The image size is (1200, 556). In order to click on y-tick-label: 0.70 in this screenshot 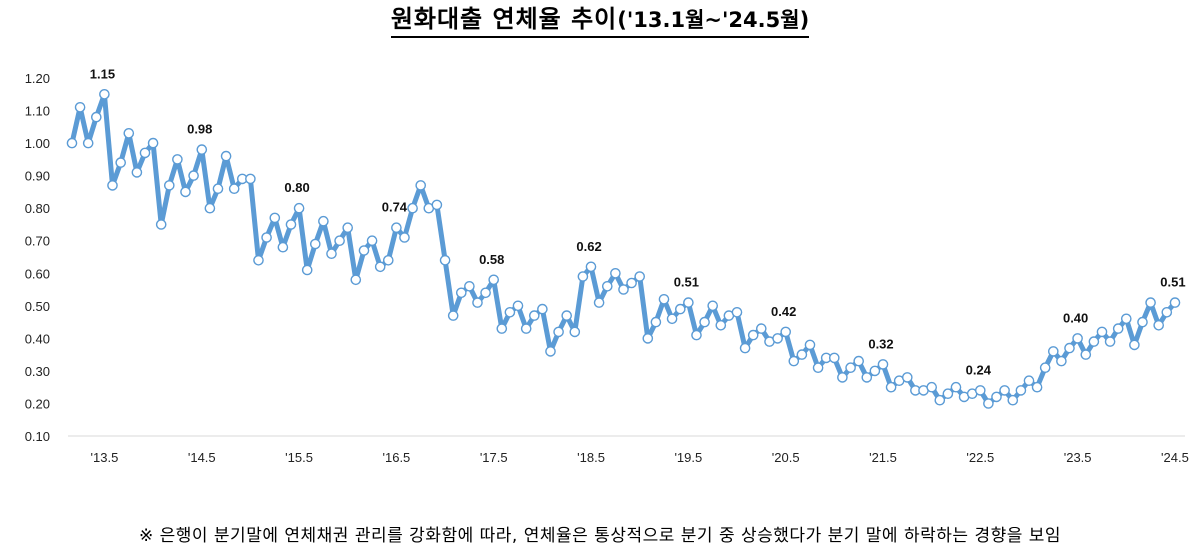, I will do `click(37, 241)`.